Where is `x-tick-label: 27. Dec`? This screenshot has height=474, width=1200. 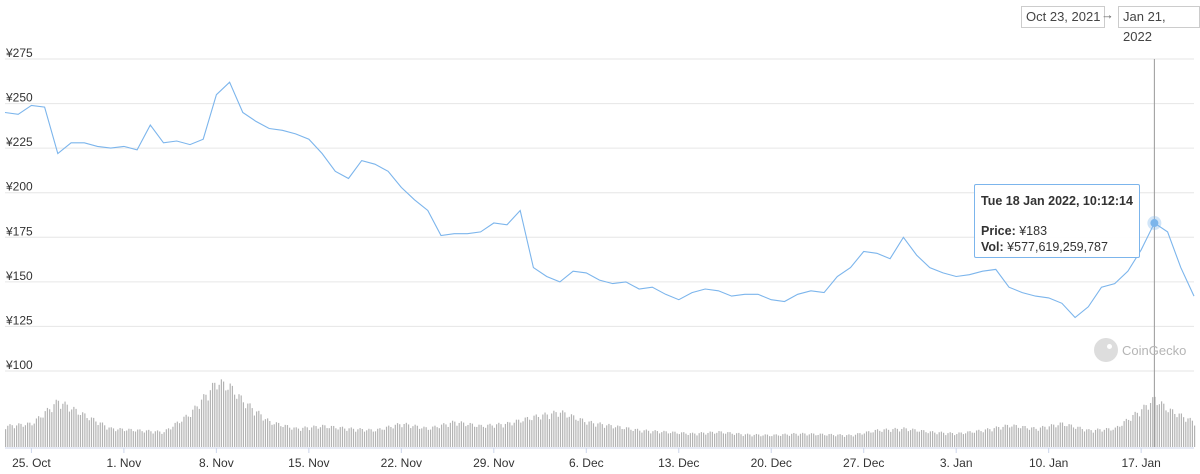
x-tick-label: 27. Dec is located at coordinates (863, 463).